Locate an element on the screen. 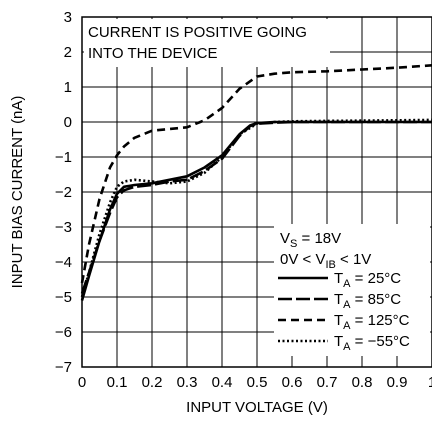 Image resolution: width=432 pixels, height=423 pixels. y-tick-label: 1 is located at coordinates (68, 87).